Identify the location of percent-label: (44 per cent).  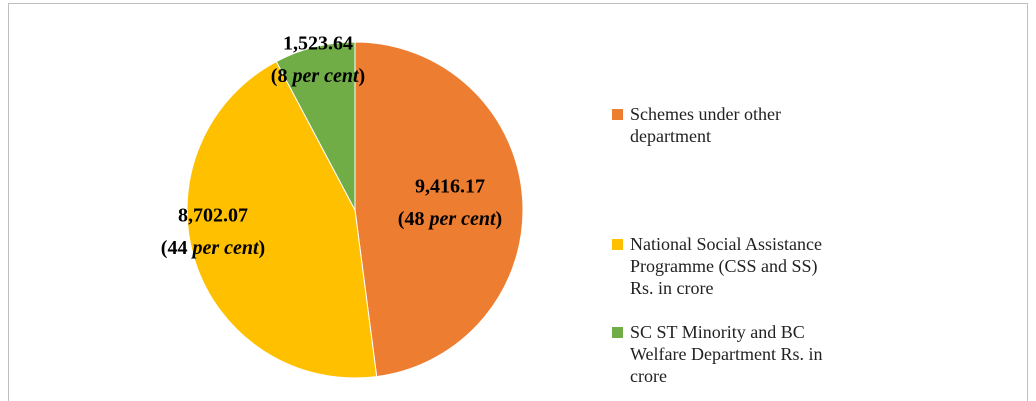
(213, 248).